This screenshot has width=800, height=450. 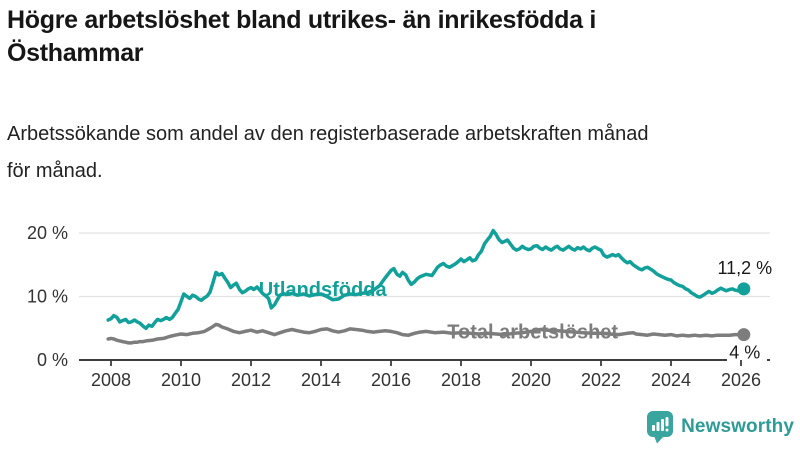 I want to click on x-tick-label-2026: 2026, so click(x=741, y=380).